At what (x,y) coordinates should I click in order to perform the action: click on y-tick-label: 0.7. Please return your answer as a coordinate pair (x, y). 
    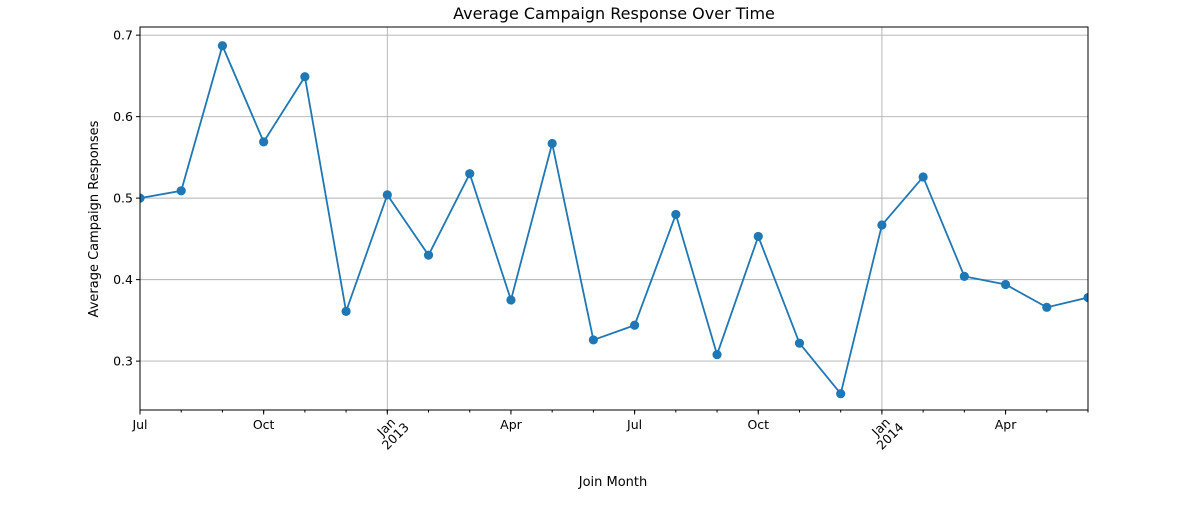
    Looking at the image, I should click on (123, 35).